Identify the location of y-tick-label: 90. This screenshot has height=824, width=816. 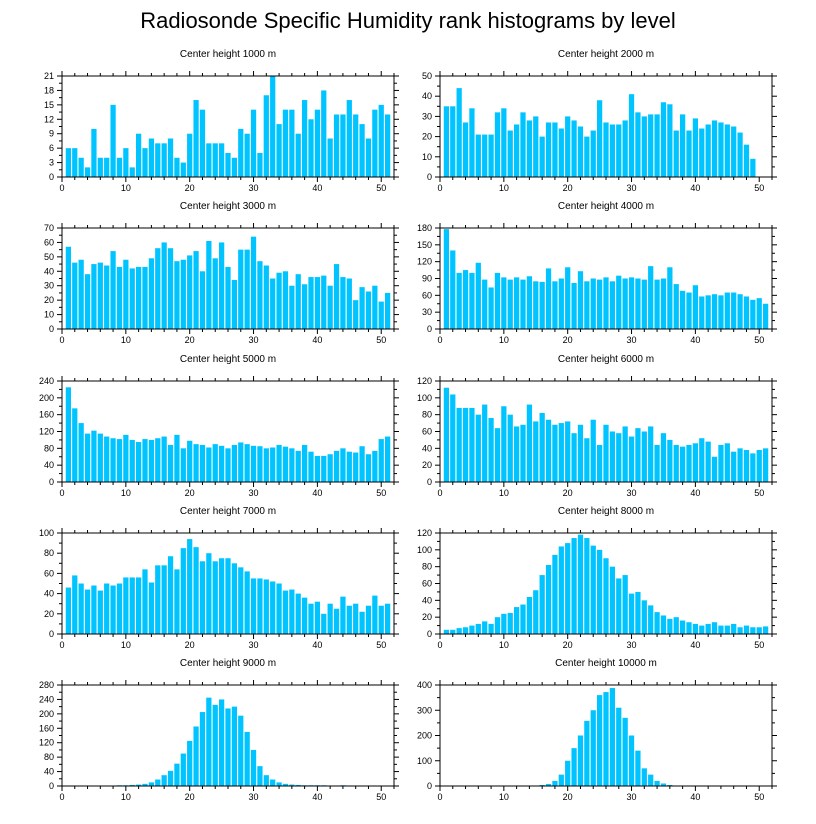
(427, 279).